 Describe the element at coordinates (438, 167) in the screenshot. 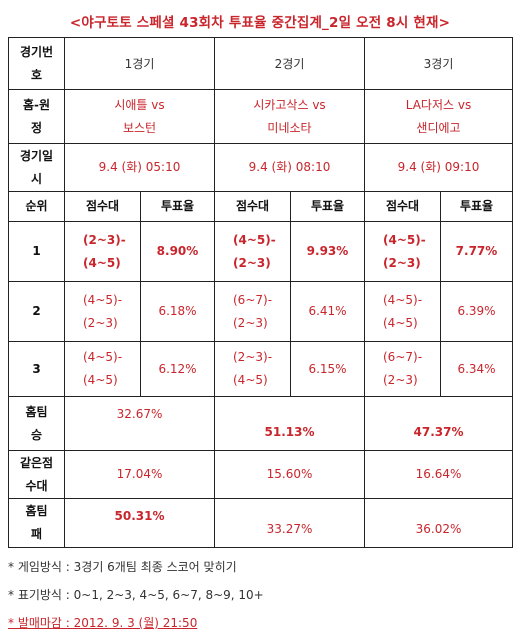

I see `game-3-date: 9.4 (화) 09:10` at that location.